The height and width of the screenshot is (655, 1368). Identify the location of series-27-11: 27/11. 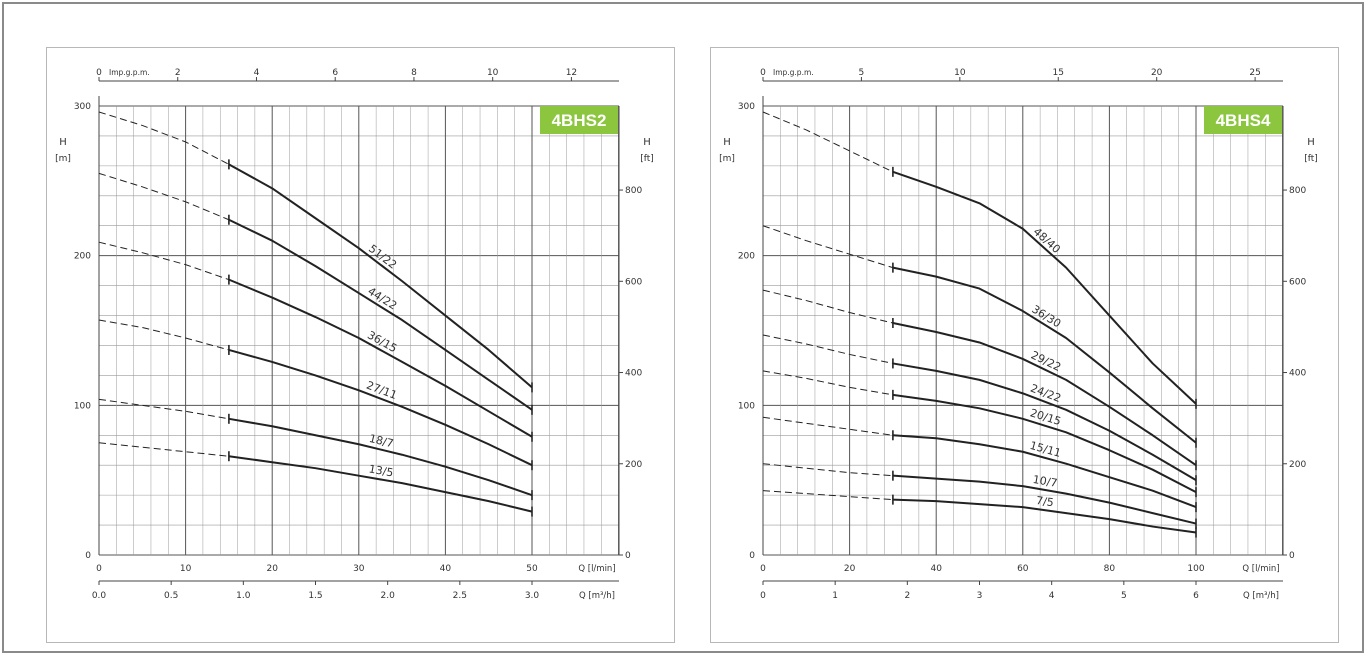
(315, 395).